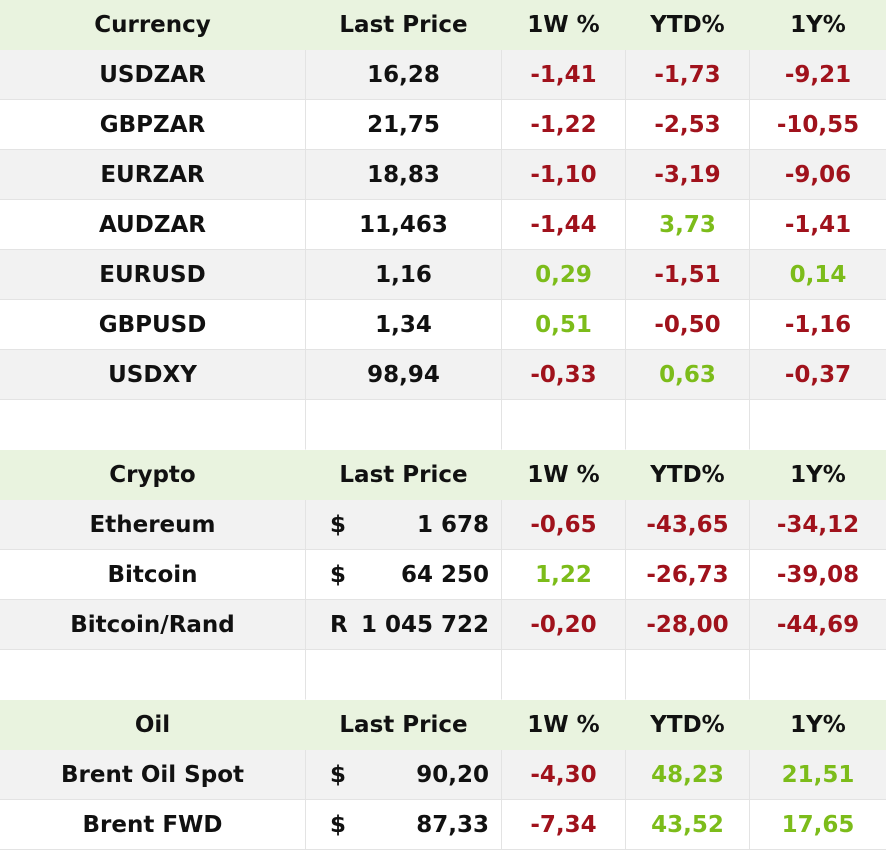  What do you see at coordinates (339, 624) in the screenshot?
I see `currency-symbol: R` at bounding box center [339, 624].